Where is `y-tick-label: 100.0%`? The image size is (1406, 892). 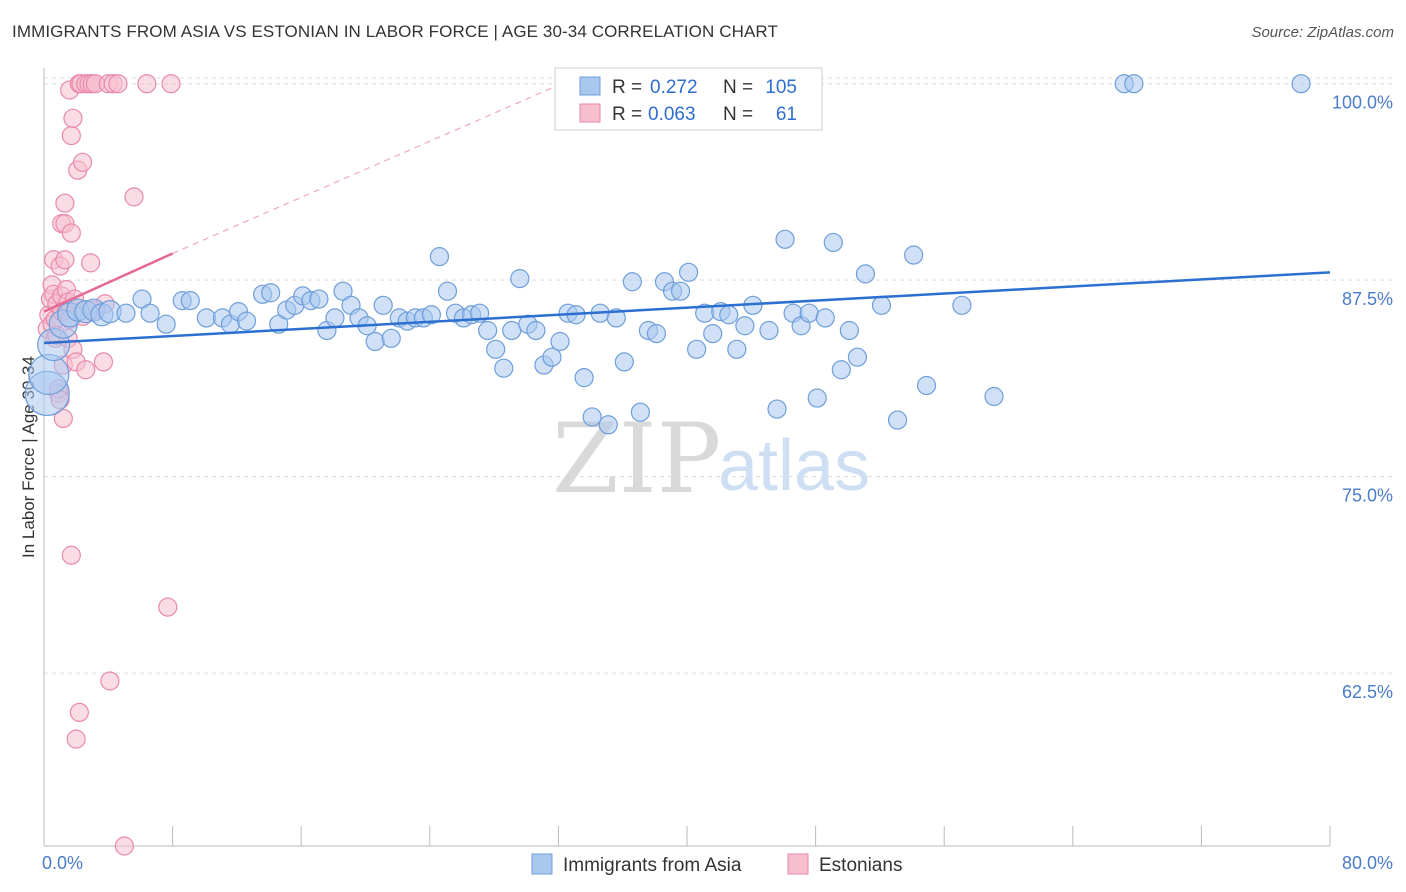
y-tick-label: 100.0% is located at coordinates (1362, 103).